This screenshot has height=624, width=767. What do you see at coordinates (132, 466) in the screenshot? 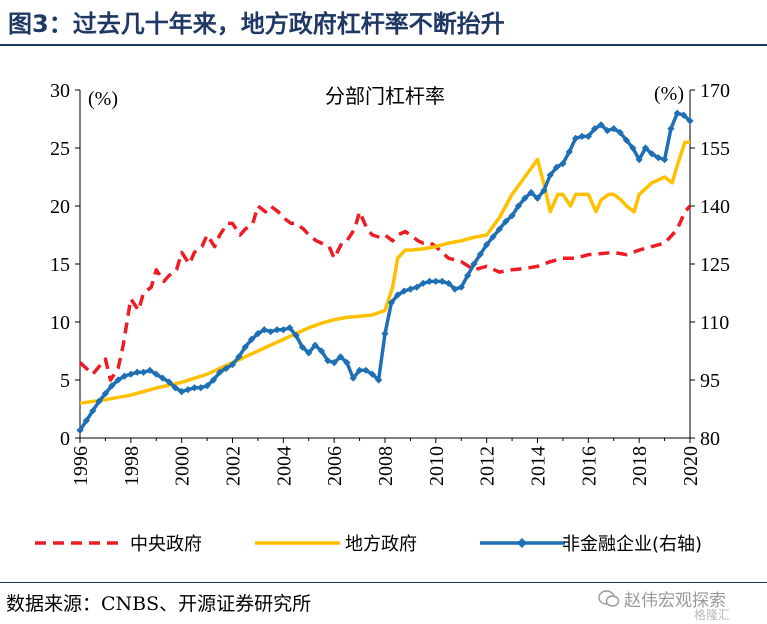
I see `x-tick-label: 1998` at bounding box center [132, 466].